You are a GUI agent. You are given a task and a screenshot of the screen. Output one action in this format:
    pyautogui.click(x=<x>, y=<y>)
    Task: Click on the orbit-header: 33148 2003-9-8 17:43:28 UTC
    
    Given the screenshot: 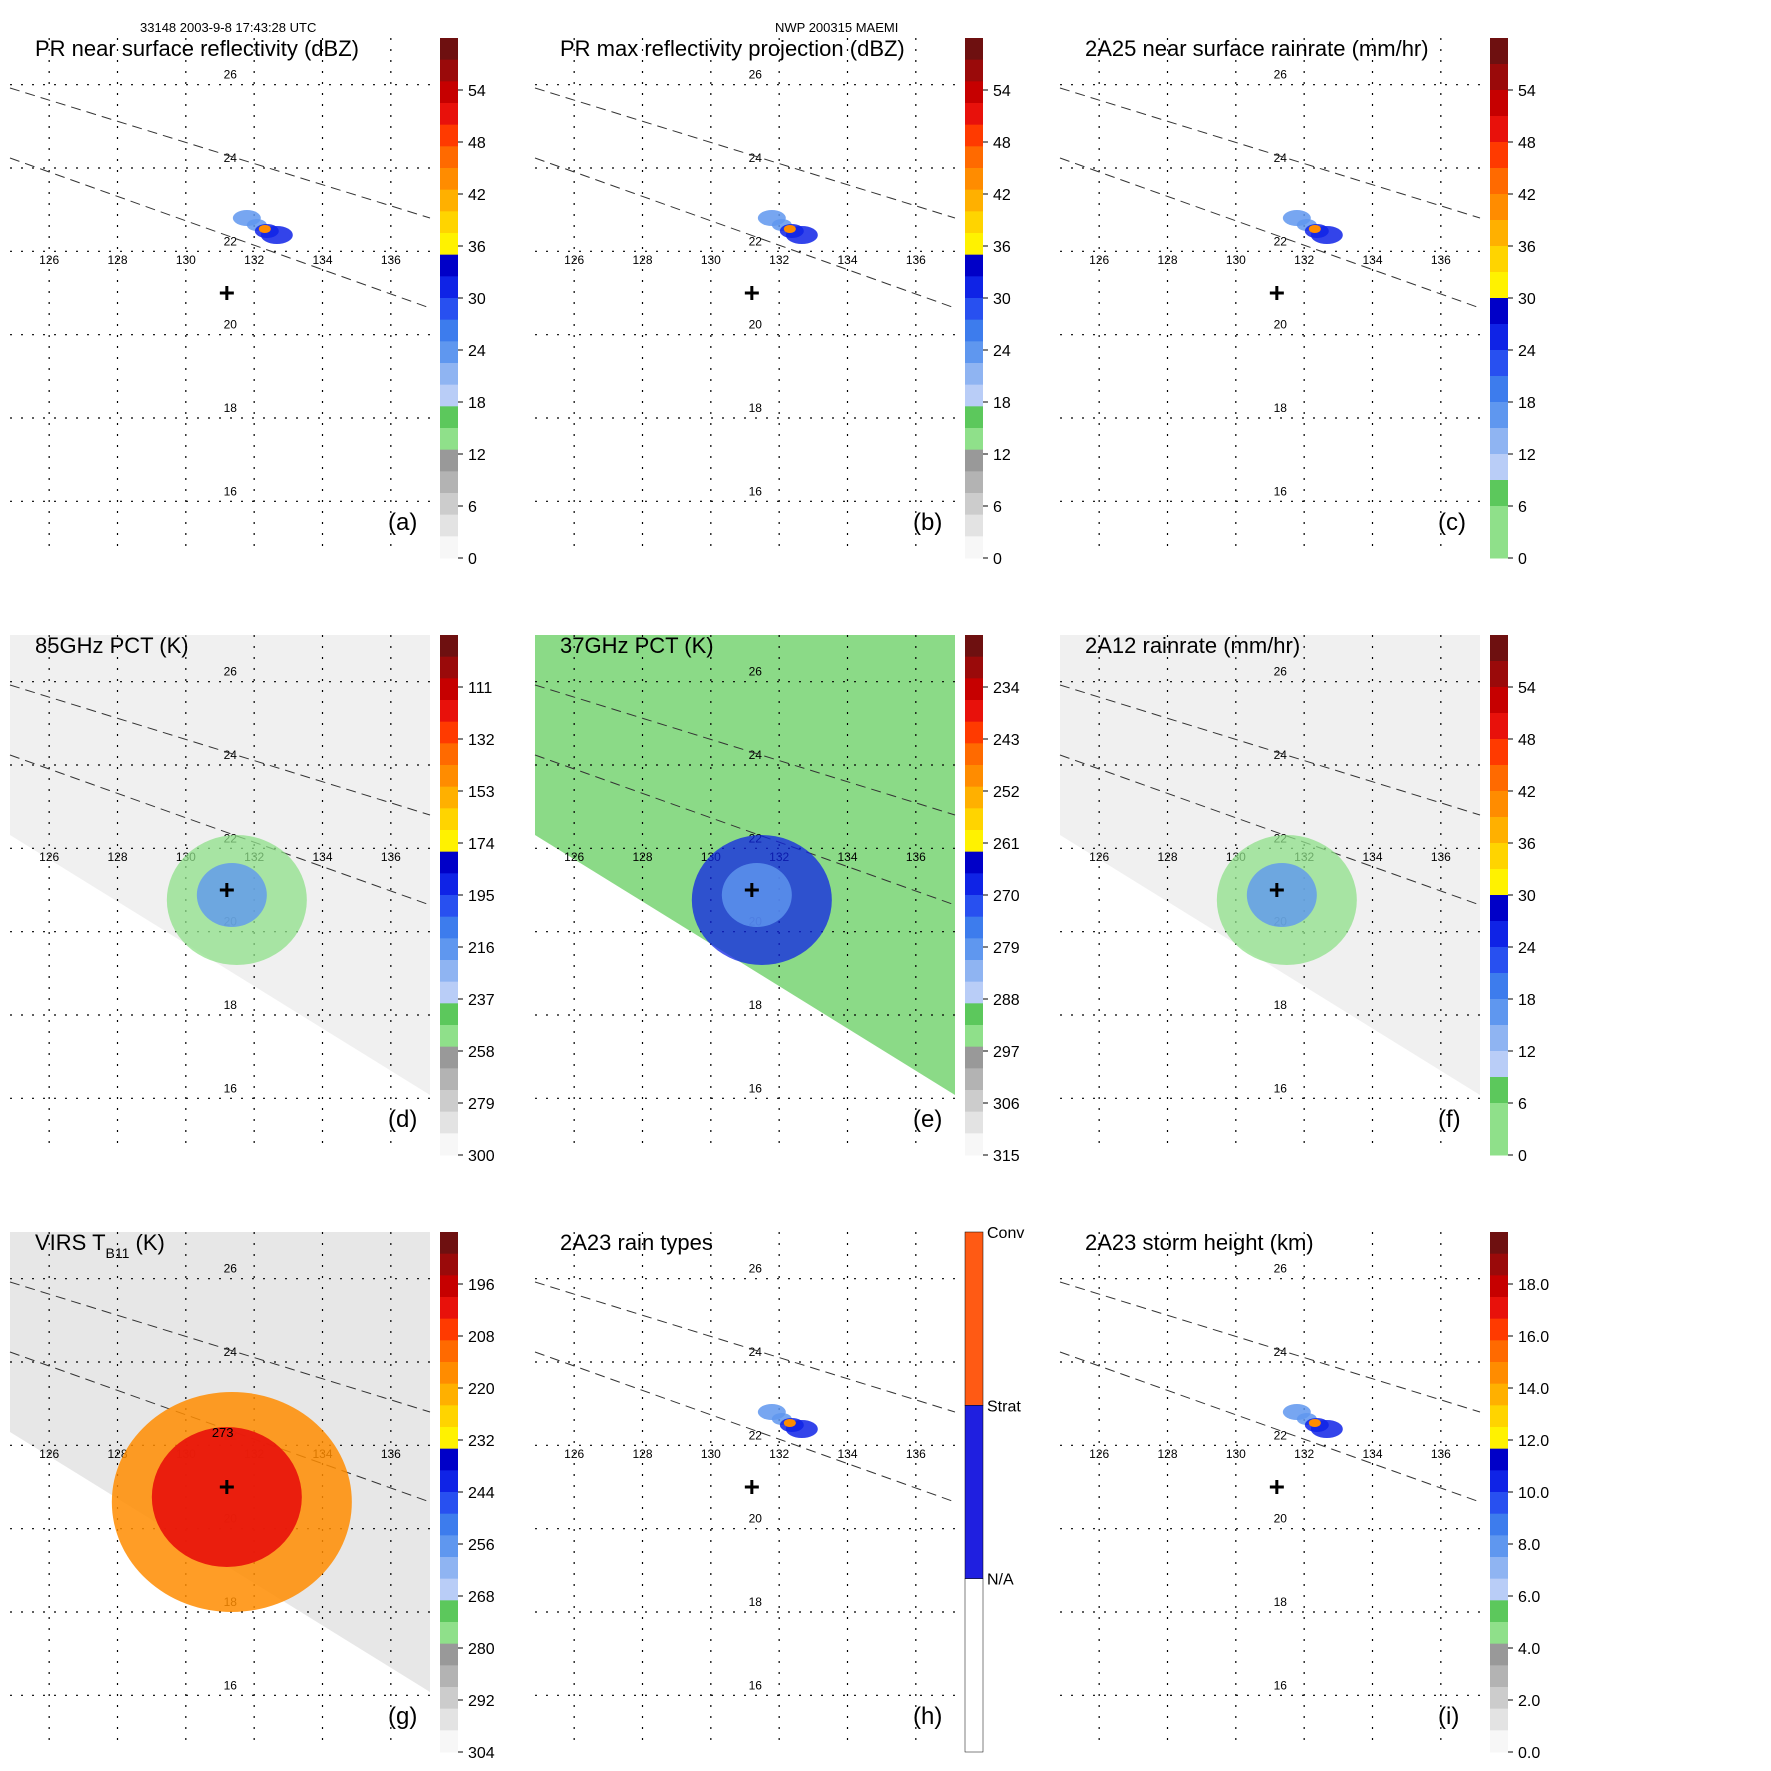 What is the action you would take?
    pyautogui.click(x=228, y=27)
    